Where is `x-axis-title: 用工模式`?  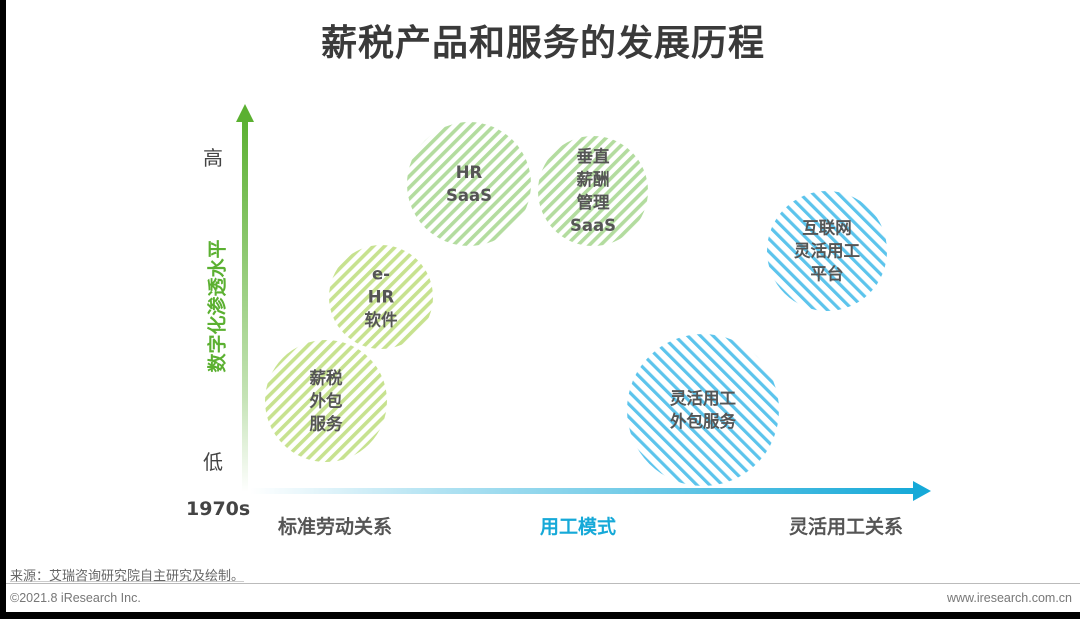 x-axis-title: 用工模式 is located at coordinates (578, 527).